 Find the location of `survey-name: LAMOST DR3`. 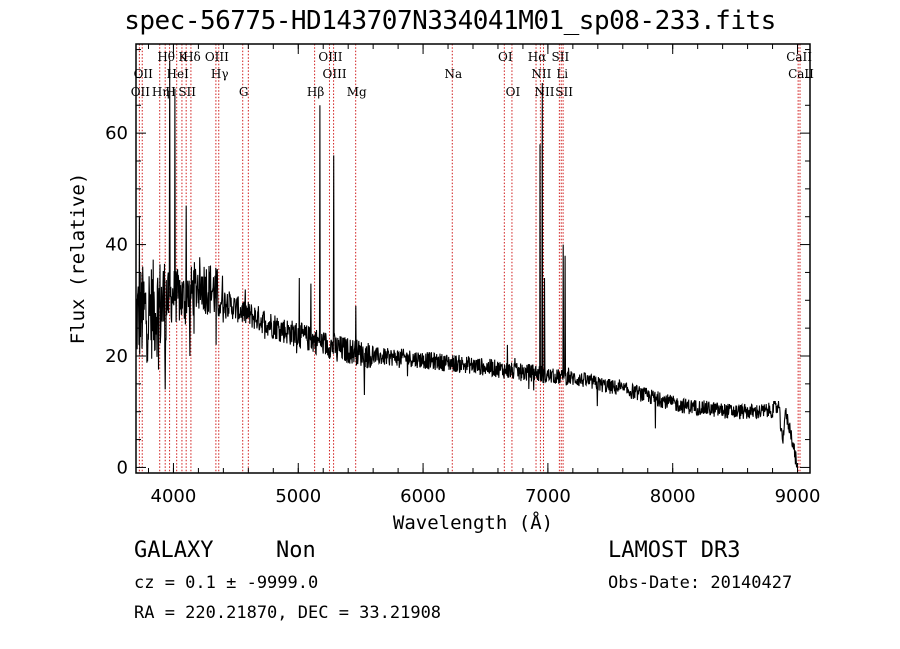

survey-name: LAMOST DR3 is located at coordinates (674, 550).